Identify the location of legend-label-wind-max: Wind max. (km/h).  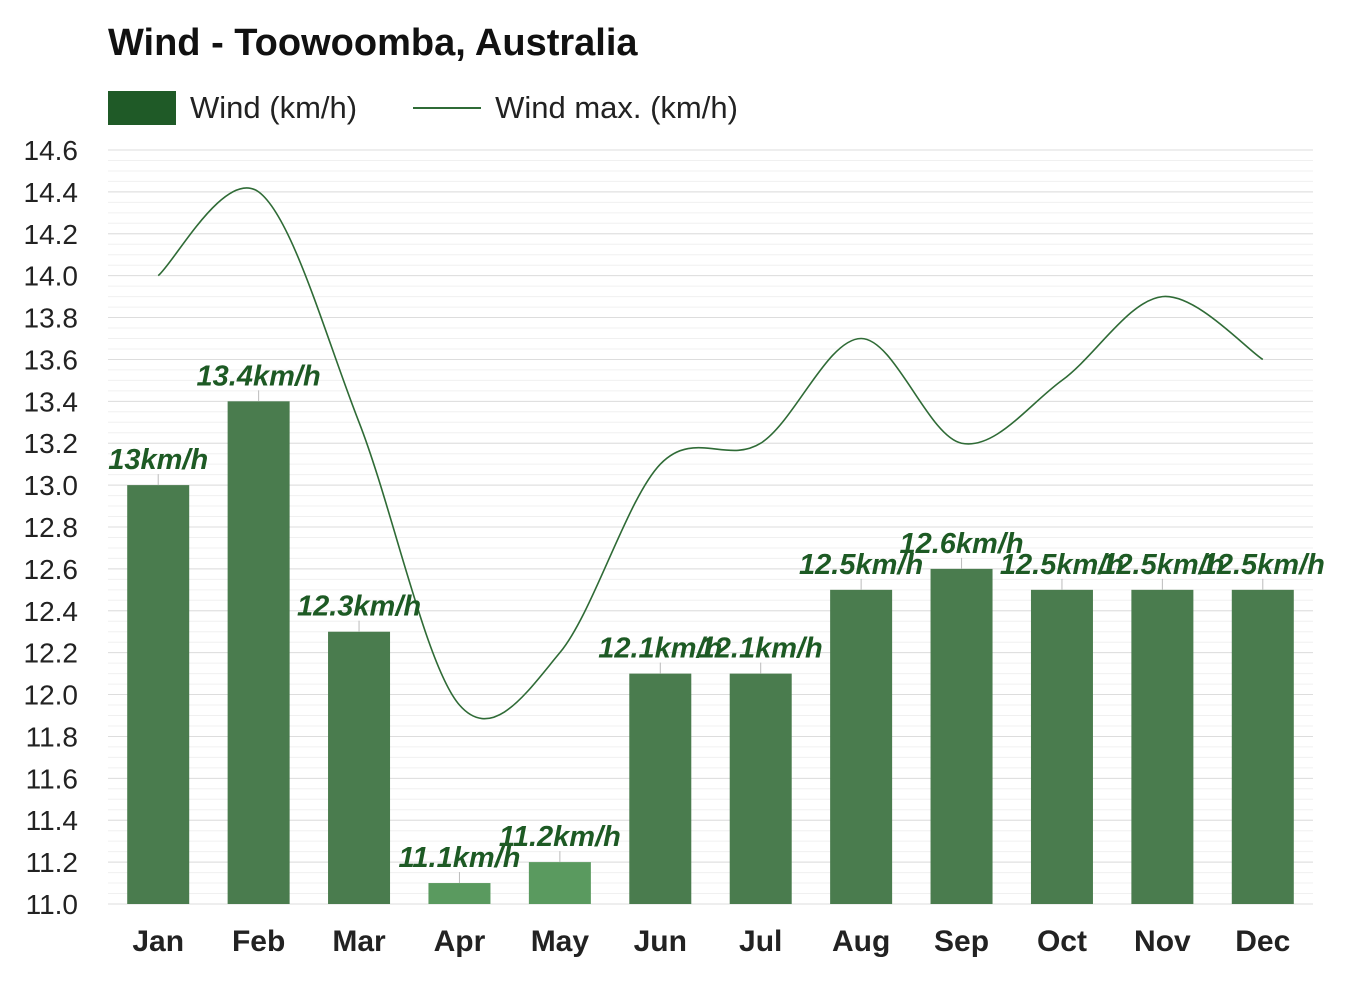
(616, 107).